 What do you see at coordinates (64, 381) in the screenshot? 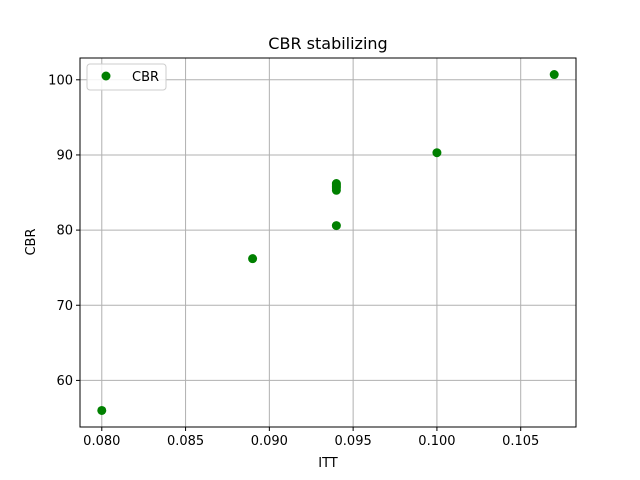
I see `y-tick-label: 60` at bounding box center [64, 381].